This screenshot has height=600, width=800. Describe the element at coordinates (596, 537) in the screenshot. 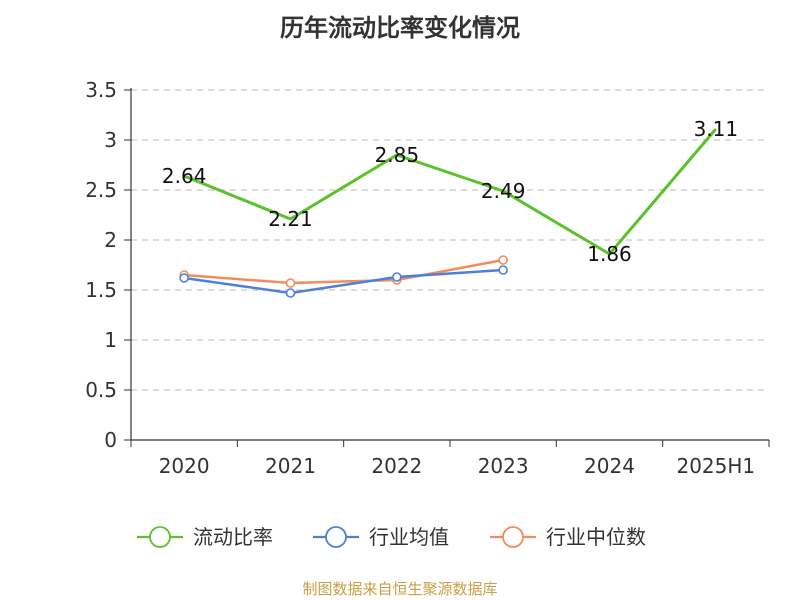

I see `legend-label: 行业中位数` at that location.